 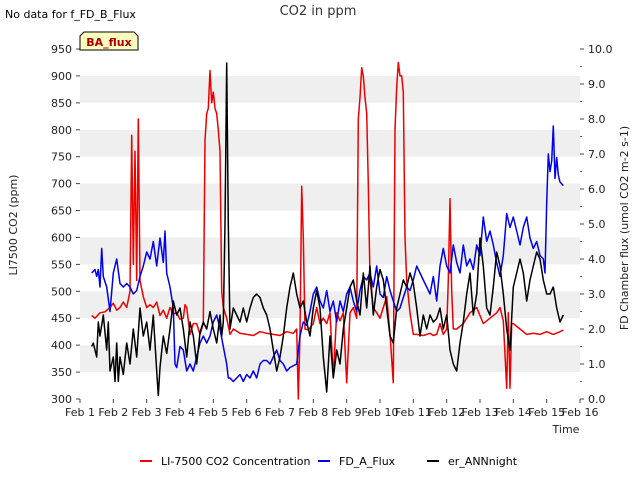 What do you see at coordinates (61, 291) in the screenshot?
I see `y-tick-left-label: 500` at bounding box center [61, 291].